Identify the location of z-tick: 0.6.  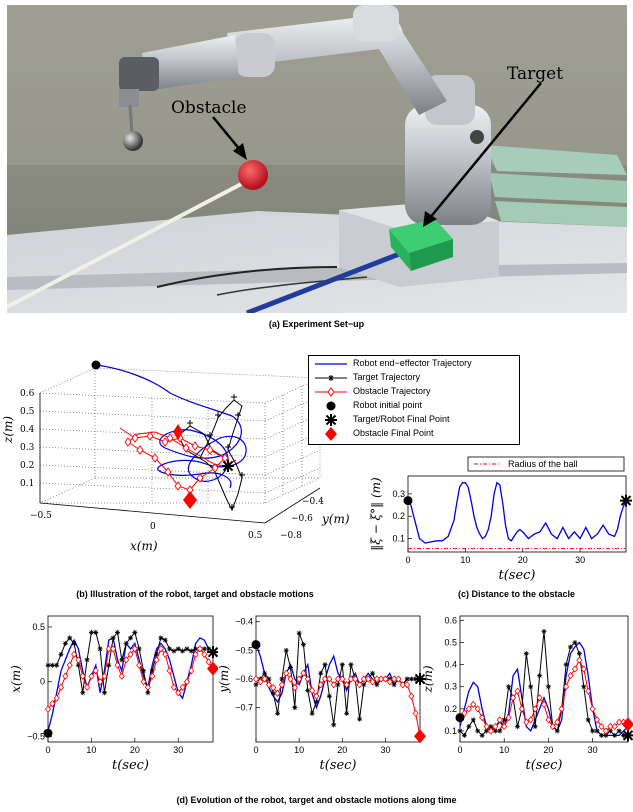
(27, 394).